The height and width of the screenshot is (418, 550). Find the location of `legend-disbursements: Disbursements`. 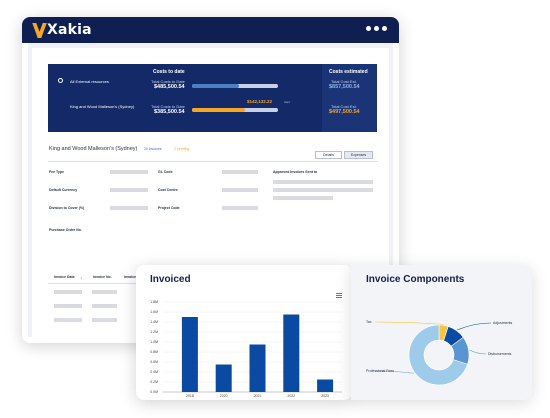

legend-disbursements: Disbursements is located at coordinates (500, 354).